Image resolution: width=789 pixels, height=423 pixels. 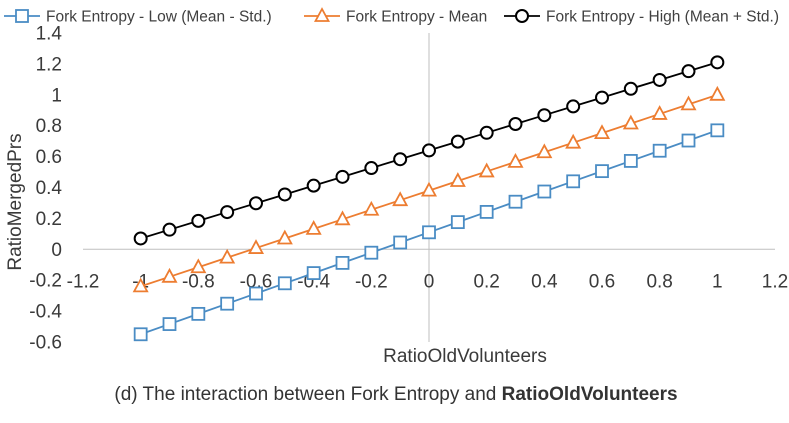 I want to click on legend-label: Fork Entropy - Low (Mean - Std.), so click(x=159, y=17).